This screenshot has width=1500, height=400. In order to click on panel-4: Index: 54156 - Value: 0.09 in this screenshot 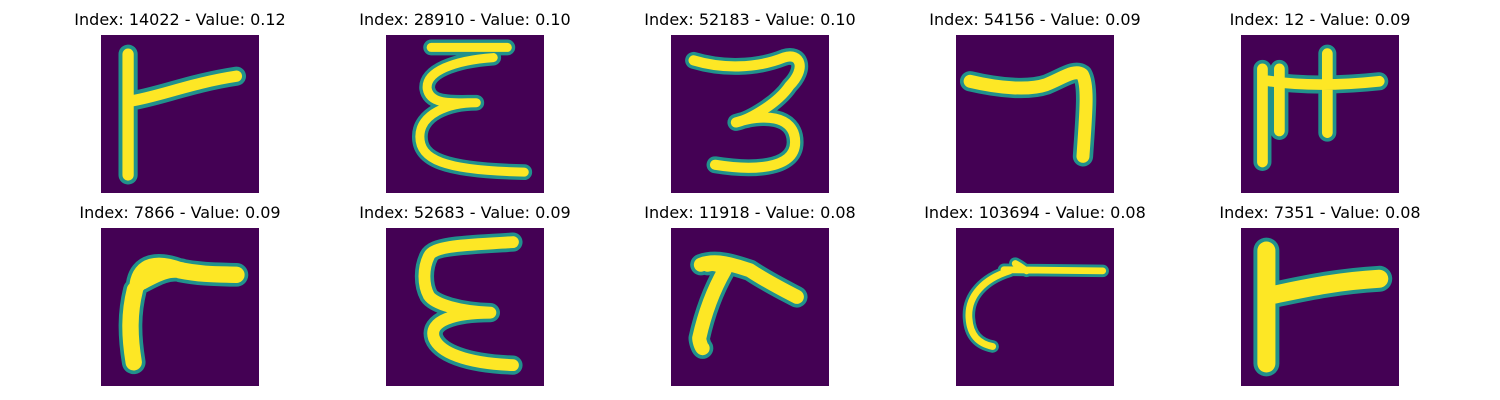, I will do `click(1035, 105)`.